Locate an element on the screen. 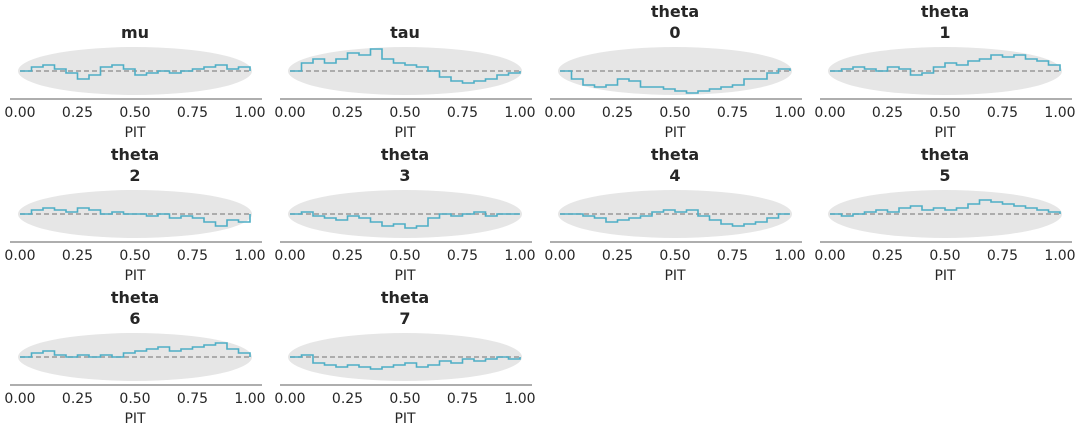 This screenshot has width=1080, height=430. panel-8: 0.00 0.25 0.50 0.75 1.00 PIT theta 6 is located at coordinates (134, 357).